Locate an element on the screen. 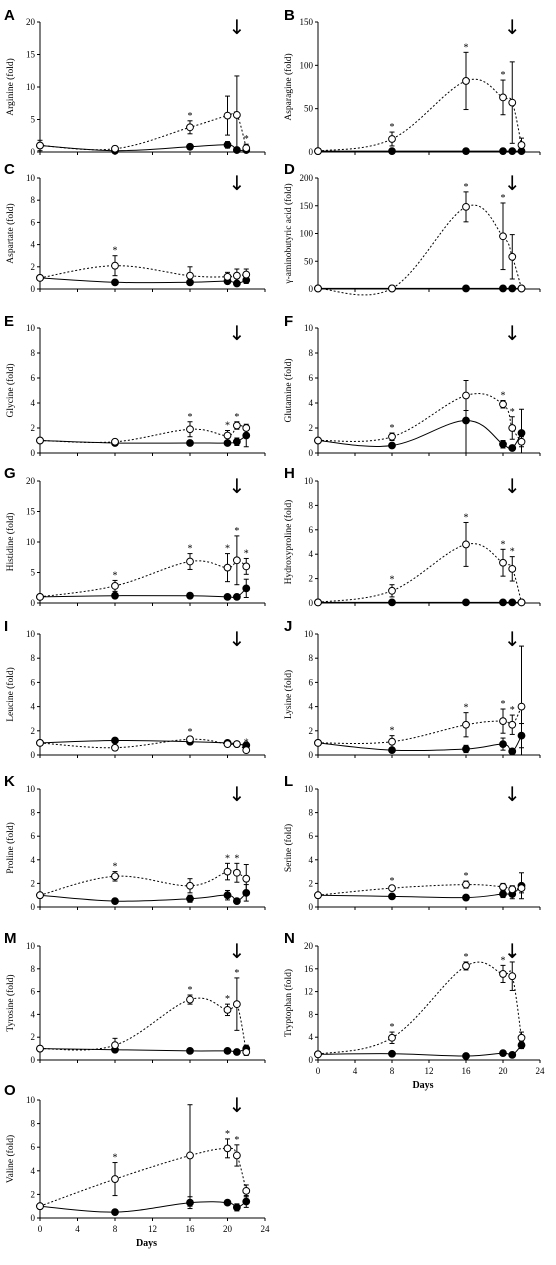  y-axis-label: Asparagine (fold) is located at coordinates (288, 86).